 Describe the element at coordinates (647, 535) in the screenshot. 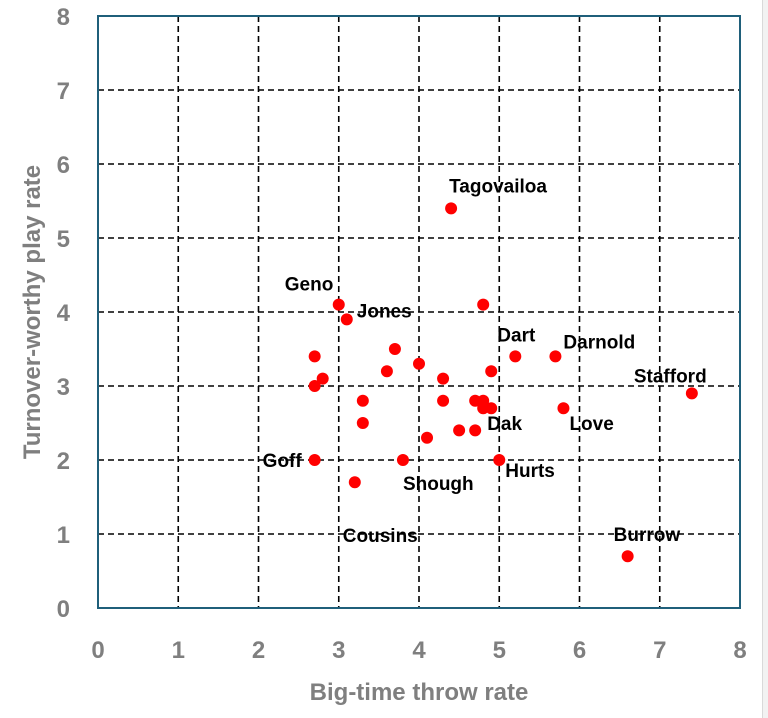

I see `point-label-burrow: Burrow` at that location.